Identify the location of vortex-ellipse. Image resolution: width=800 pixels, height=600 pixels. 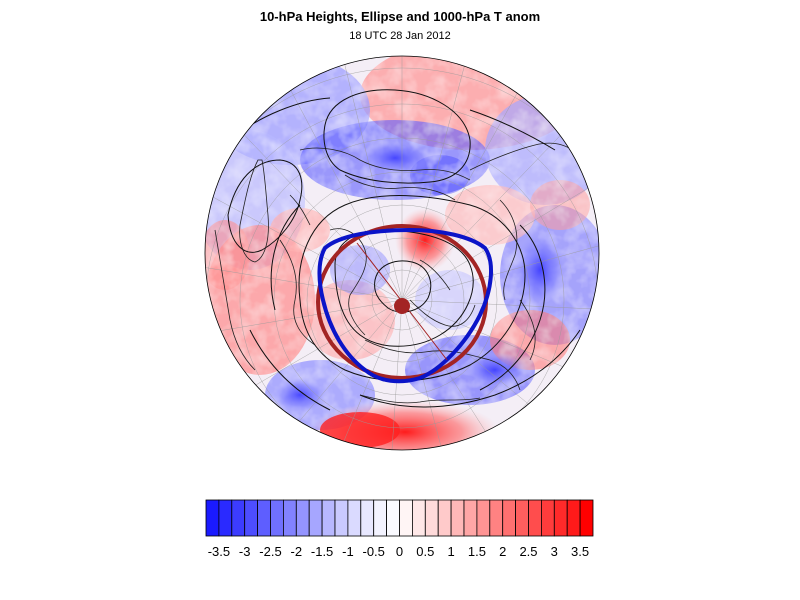
(405, 305).